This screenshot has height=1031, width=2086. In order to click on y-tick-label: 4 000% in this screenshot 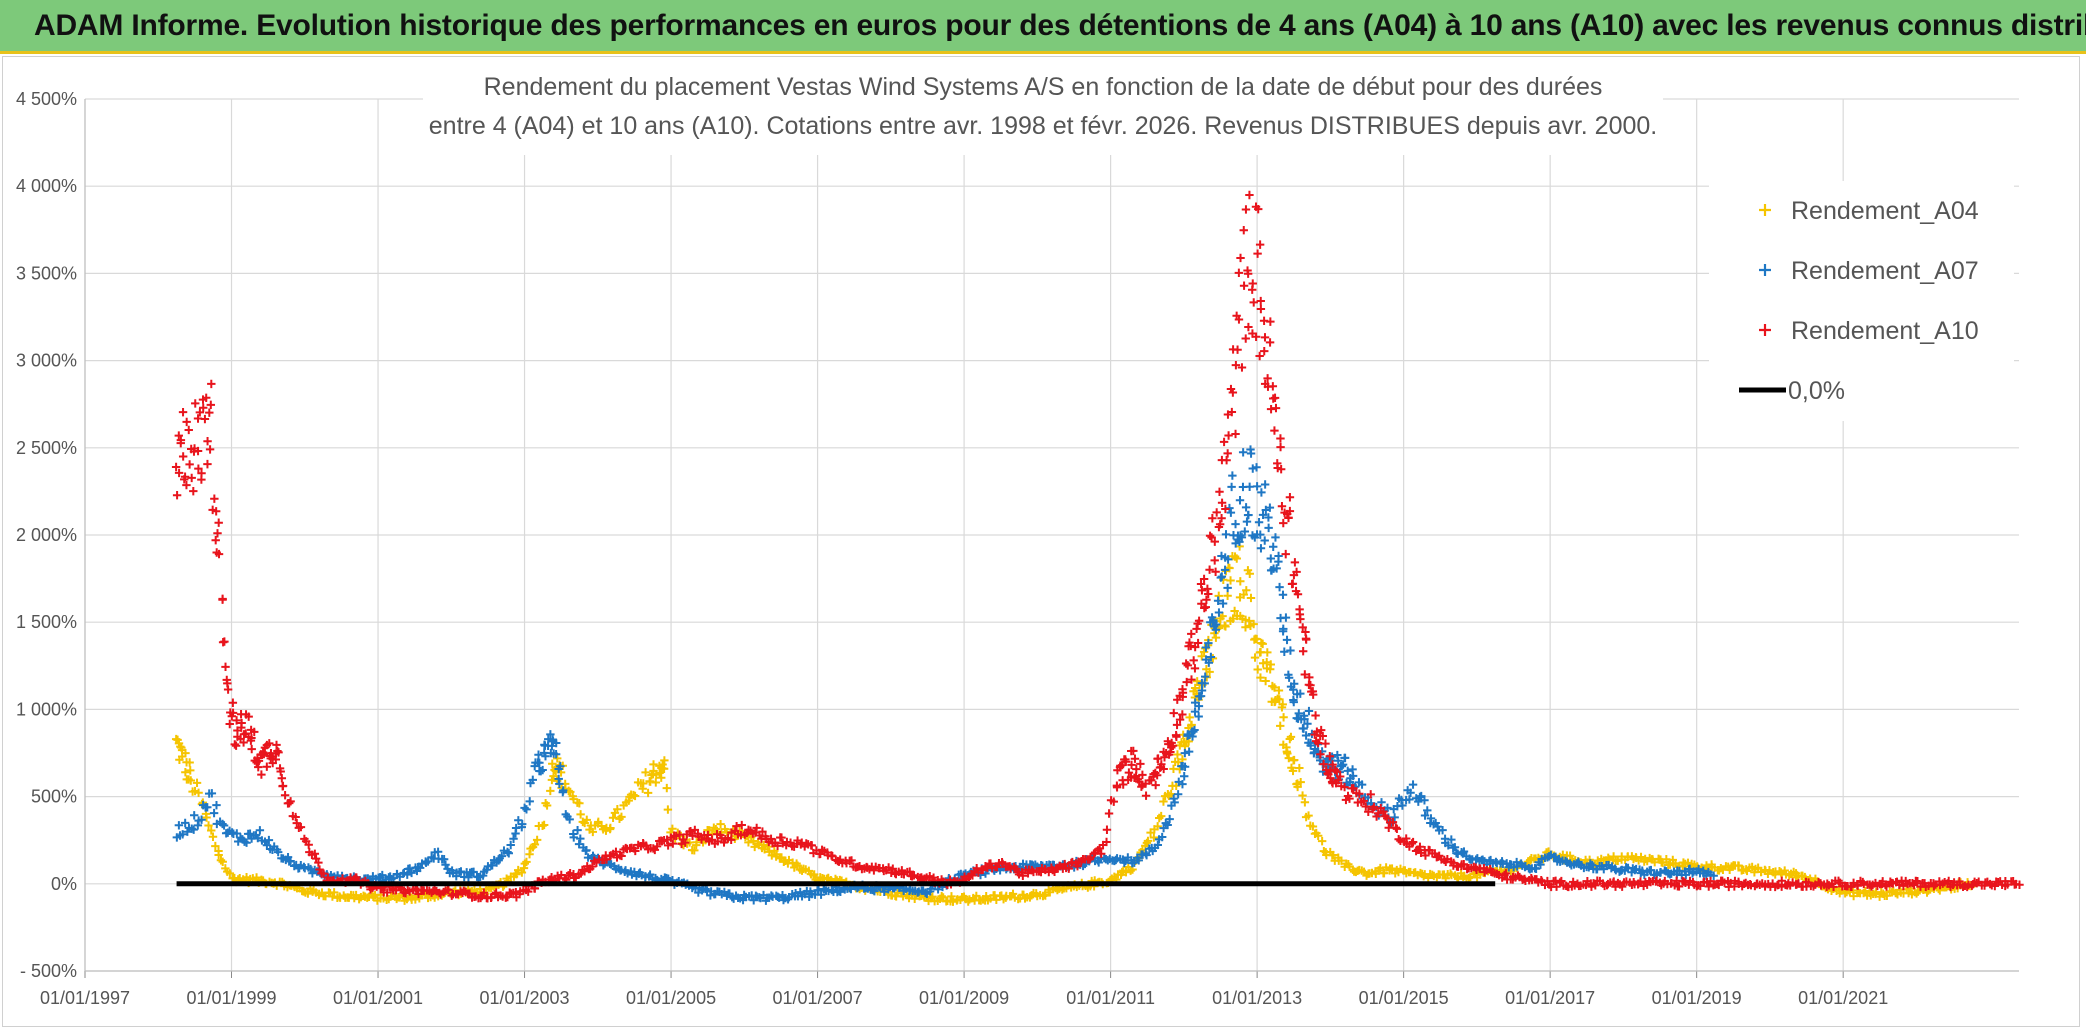, I will do `click(46, 186)`.